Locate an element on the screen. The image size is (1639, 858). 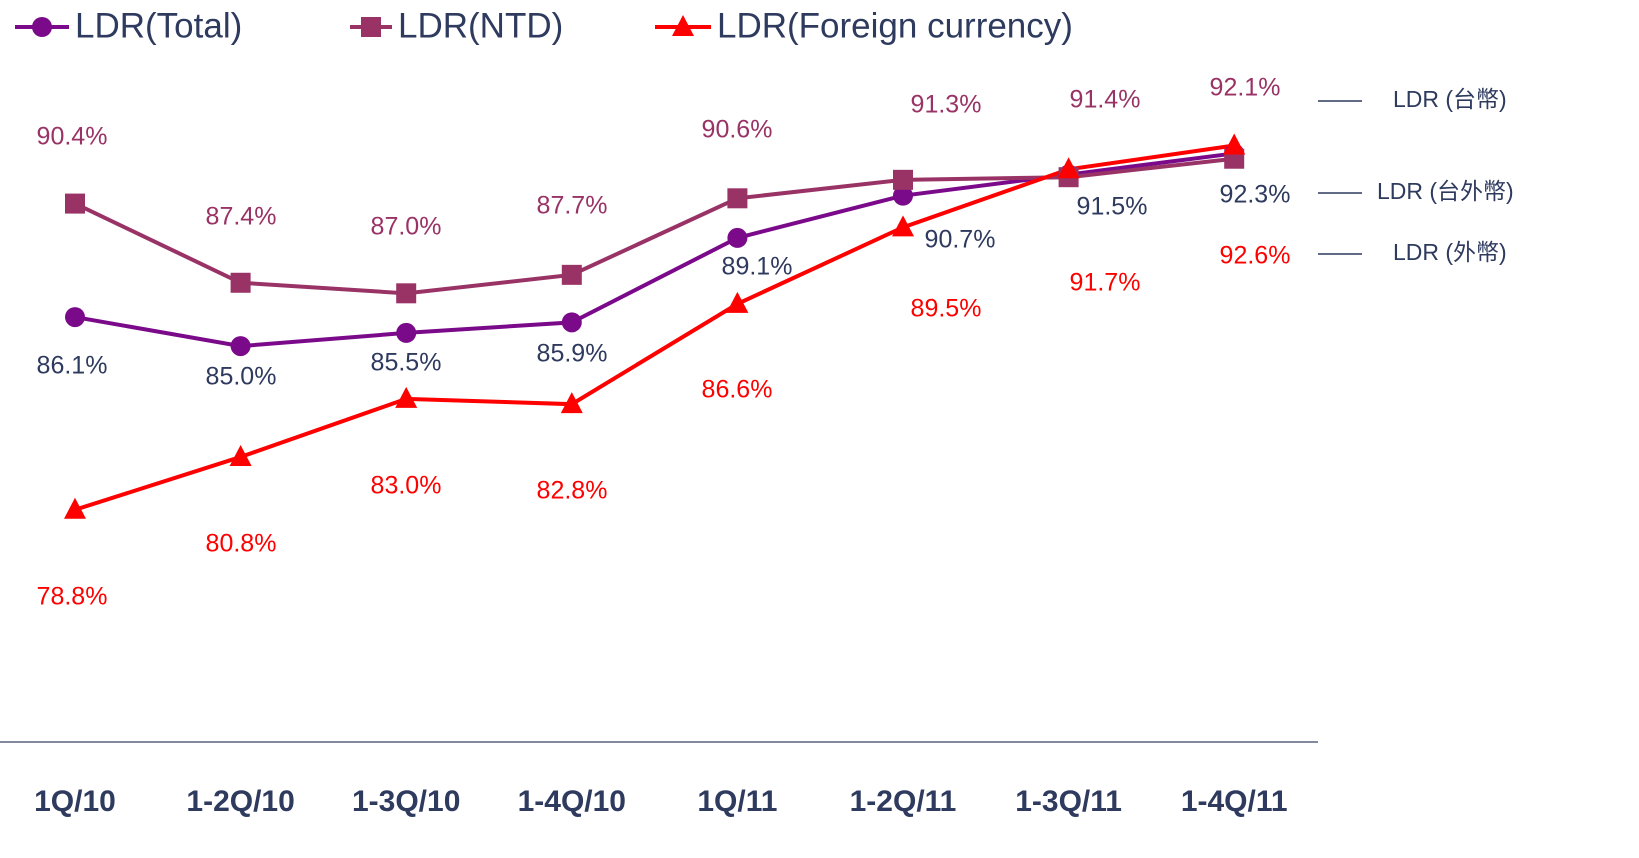
x-tick-label: 1-3Q/10 is located at coordinates (406, 801).